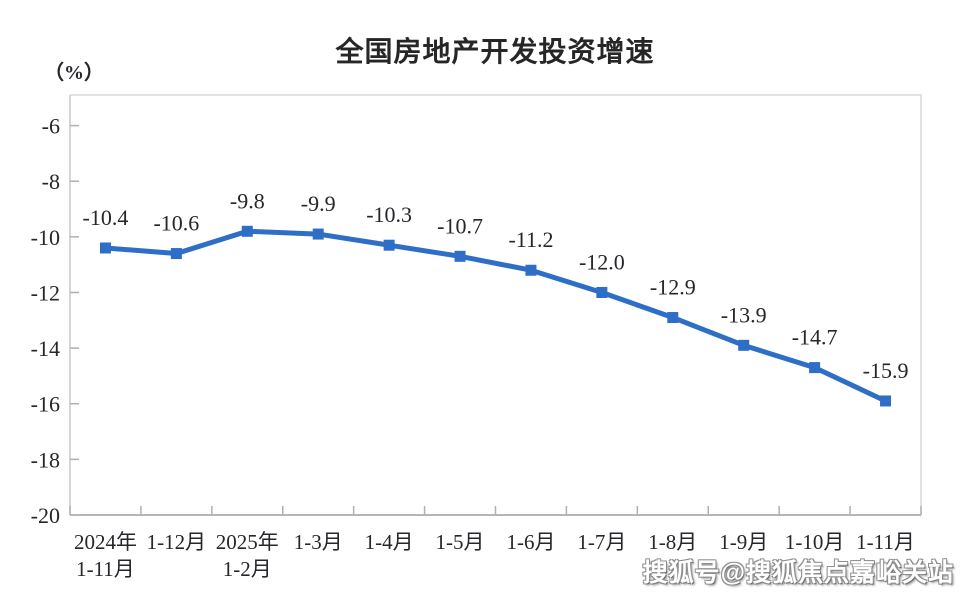 The height and width of the screenshot is (594, 960). Describe the element at coordinates (743, 542) in the screenshot. I see `x-category-label: 1-9月` at that location.